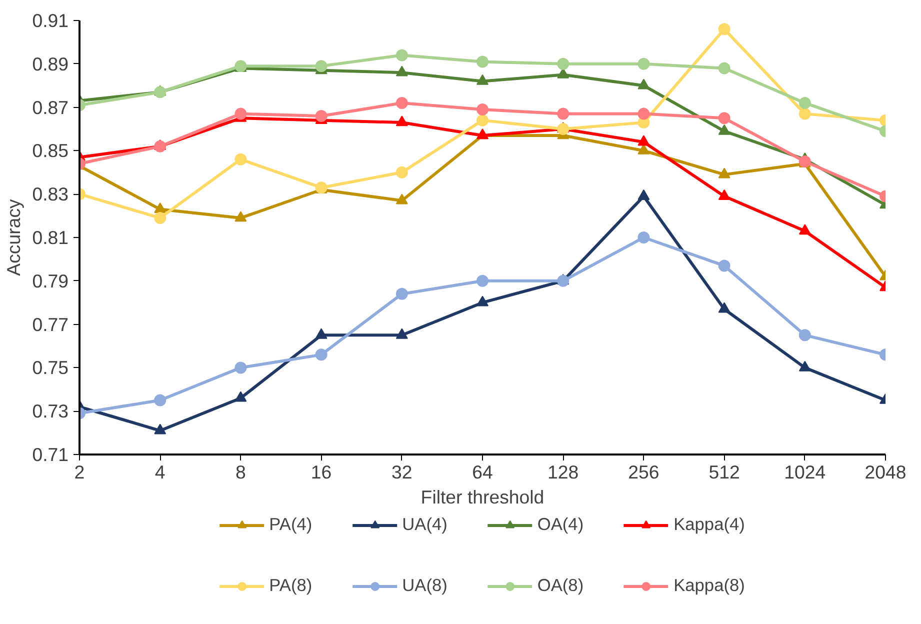  Describe the element at coordinates (709, 524) in the screenshot. I see `legend-label: Kappa(4)` at that location.